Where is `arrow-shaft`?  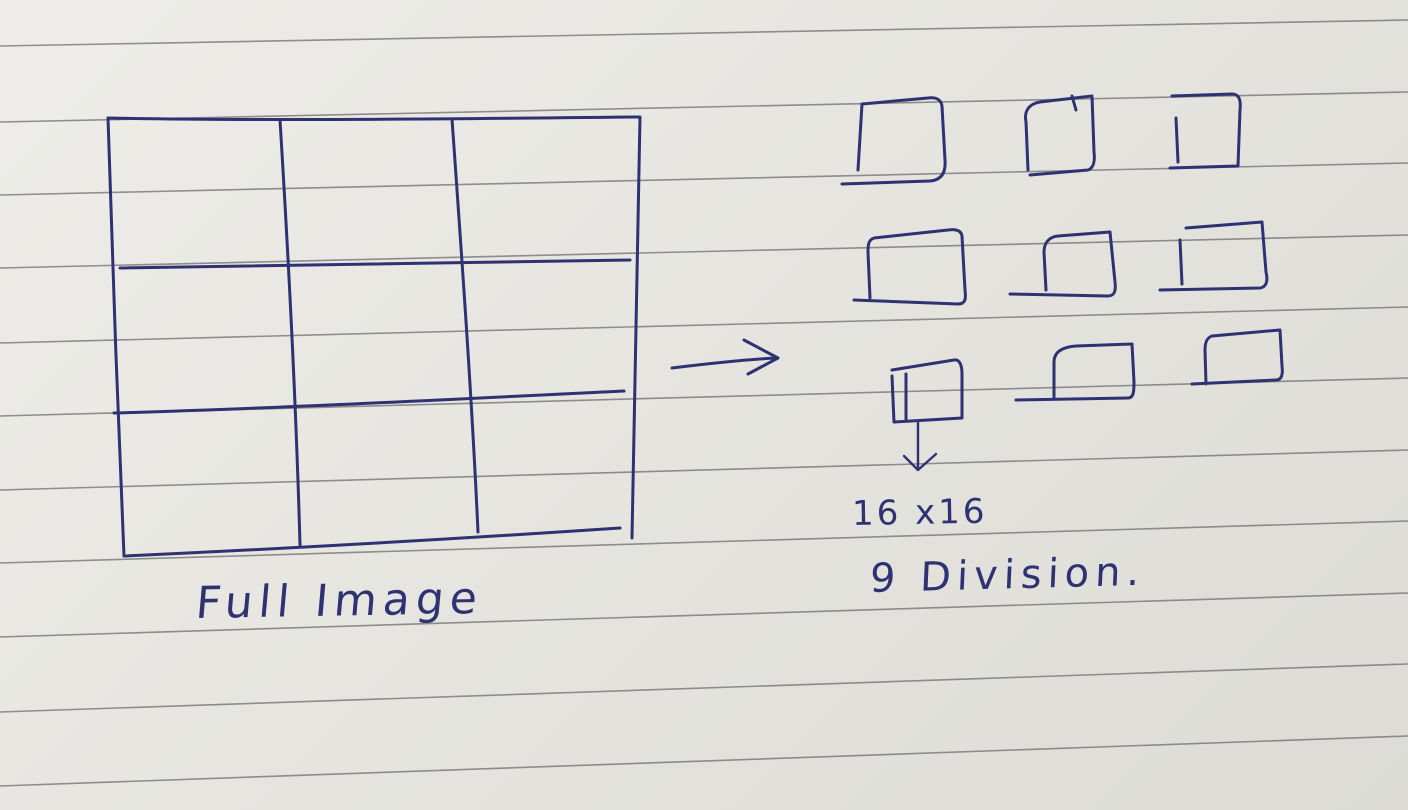 arrow-shaft is located at coordinates (723, 363).